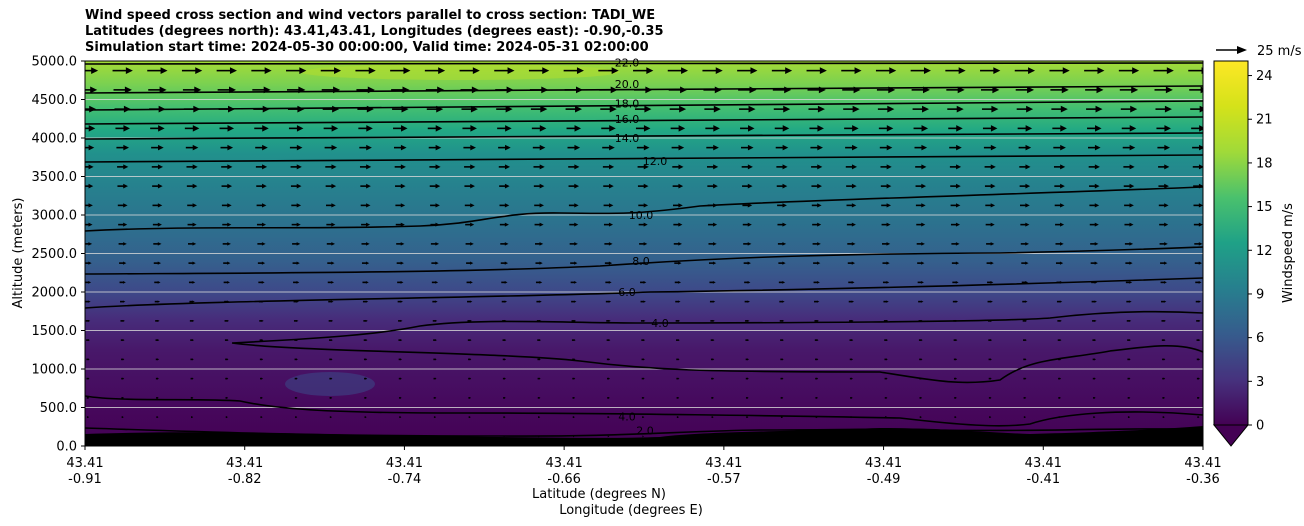  What do you see at coordinates (58, 408) in the screenshot?
I see `y-tick-label: 500.0` at bounding box center [58, 408].